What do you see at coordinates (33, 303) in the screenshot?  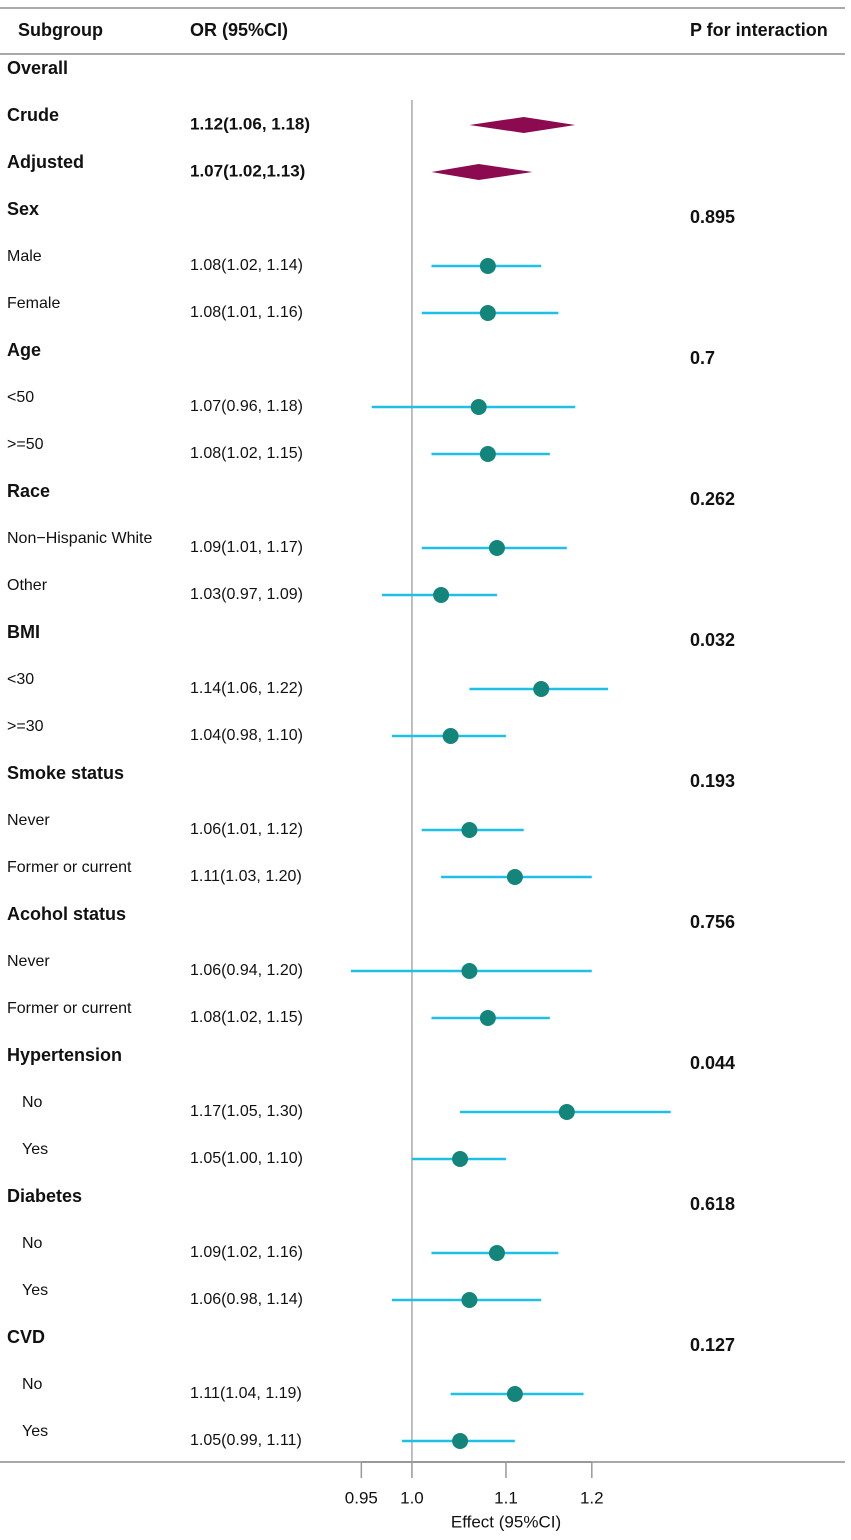 I see `row-label: Female` at bounding box center [33, 303].